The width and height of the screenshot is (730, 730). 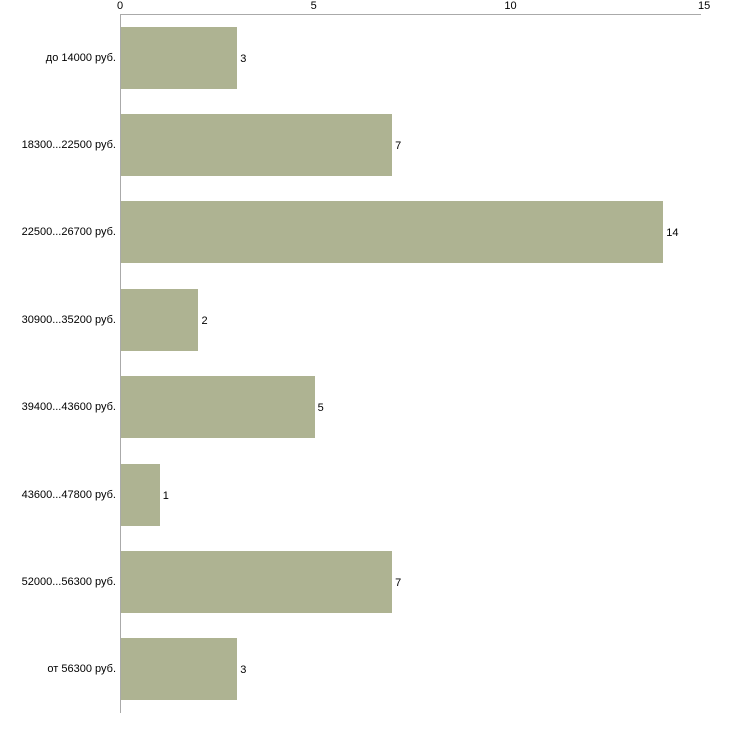 What do you see at coordinates (120, 6) in the screenshot?
I see `x-axis-tick-label: 0` at bounding box center [120, 6].